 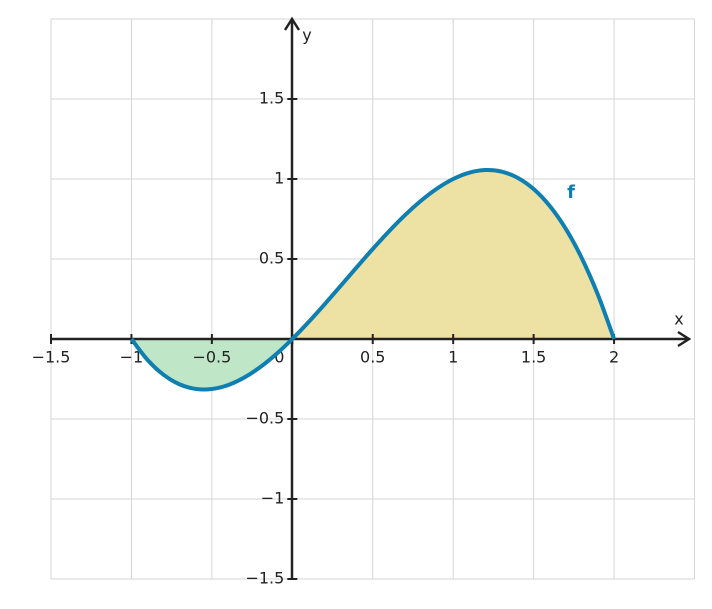 I want to click on x-tick-label: 2, so click(x=614, y=357).